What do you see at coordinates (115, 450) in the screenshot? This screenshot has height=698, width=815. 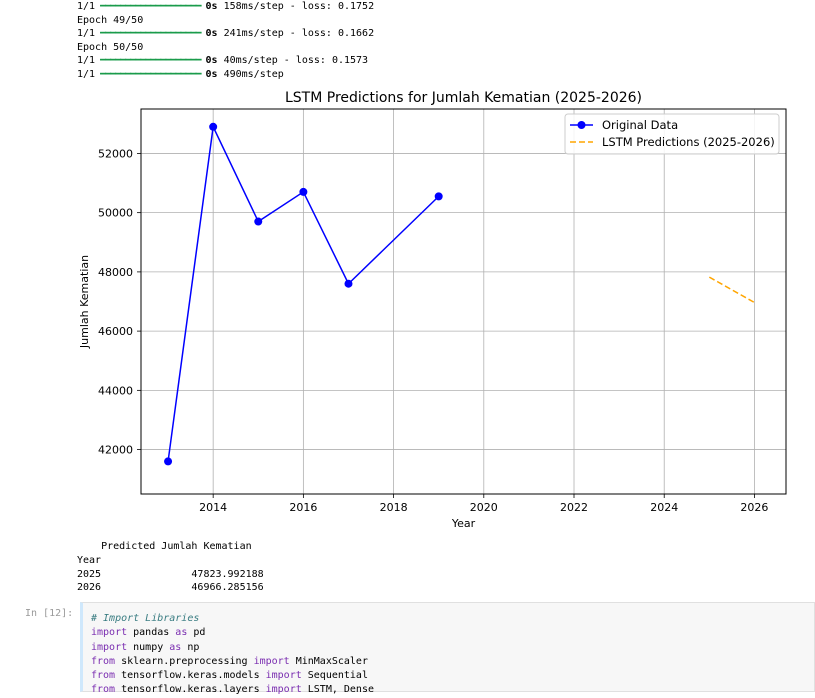 I see `y-tick-label: 42000` at bounding box center [115, 450].